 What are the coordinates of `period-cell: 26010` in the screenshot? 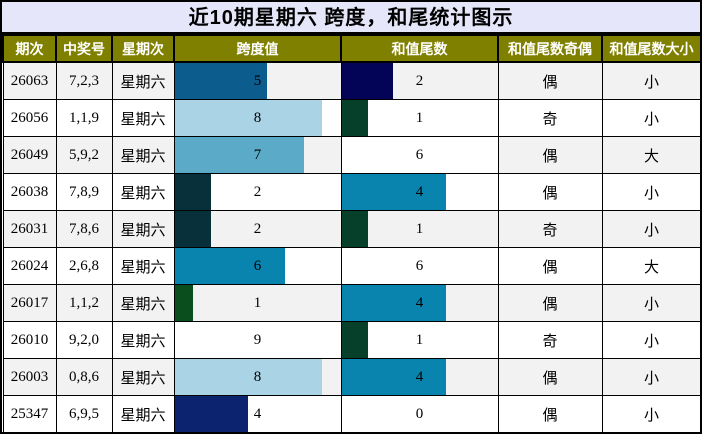 It's located at (29, 340).